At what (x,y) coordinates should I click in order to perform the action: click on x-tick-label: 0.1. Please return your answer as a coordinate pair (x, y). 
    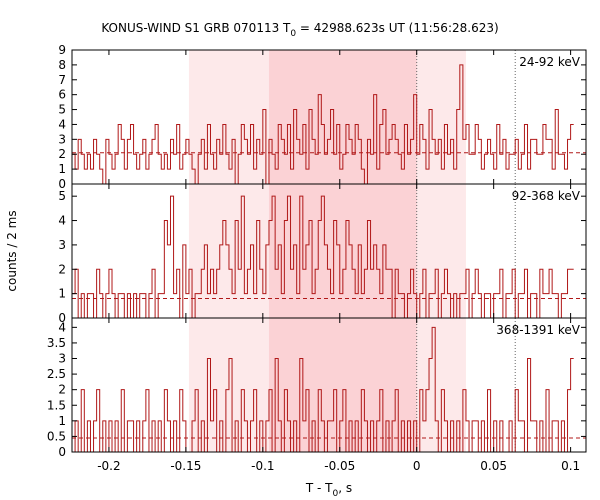
    Looking at the image, I should click on (570, 466).